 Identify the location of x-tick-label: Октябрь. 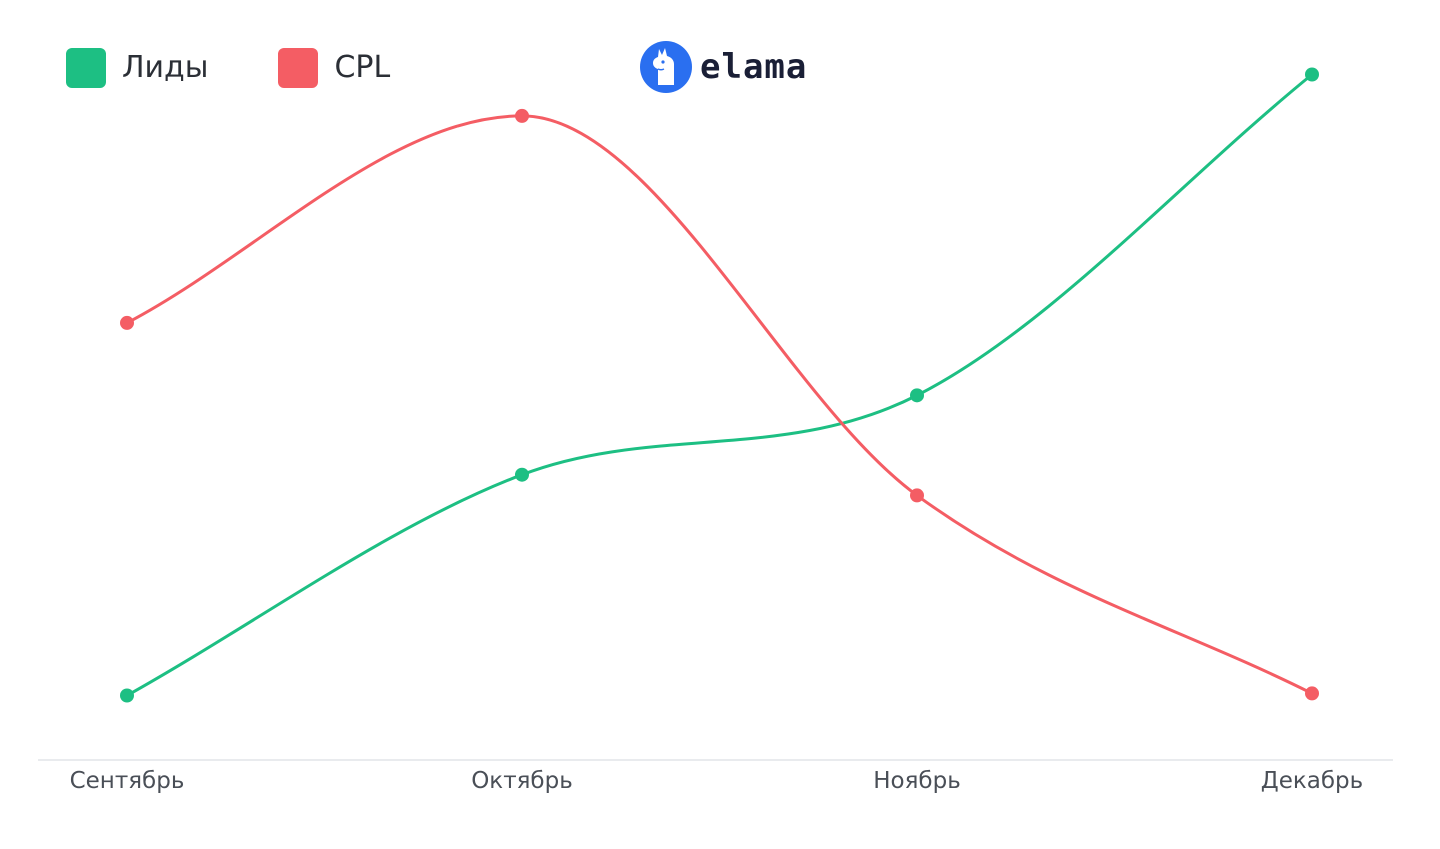
(522, 781).